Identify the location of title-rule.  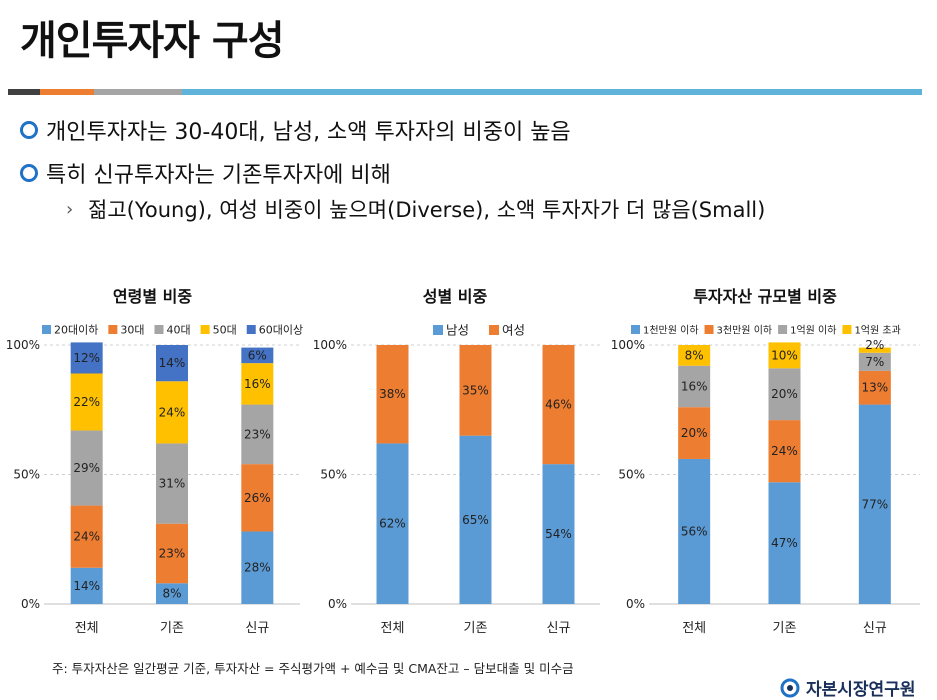
(468, 92).